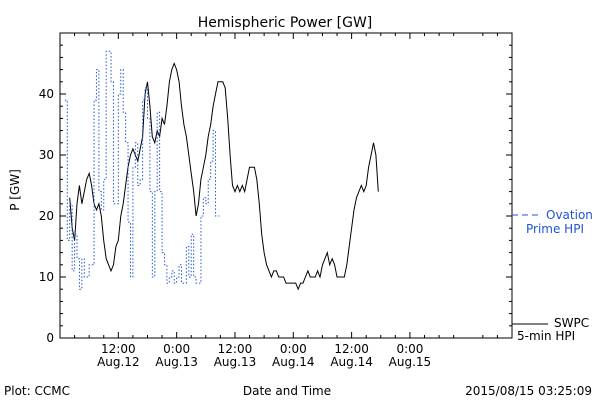  I want to click on legend-ovation: Ovation Prime HPI, so click(552, 222).